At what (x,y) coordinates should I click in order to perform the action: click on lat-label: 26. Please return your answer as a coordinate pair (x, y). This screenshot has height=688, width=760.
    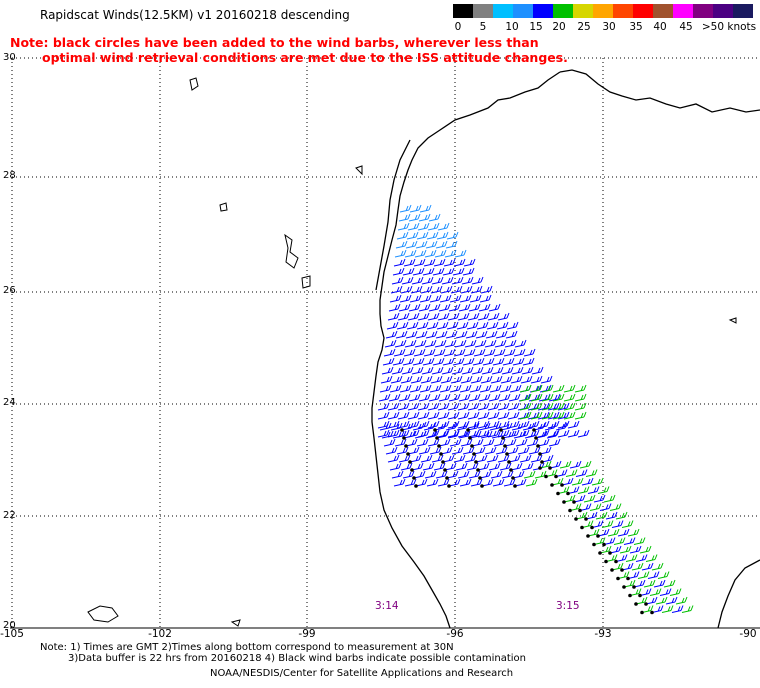
    Looking at the image, I should click on (9, 290).